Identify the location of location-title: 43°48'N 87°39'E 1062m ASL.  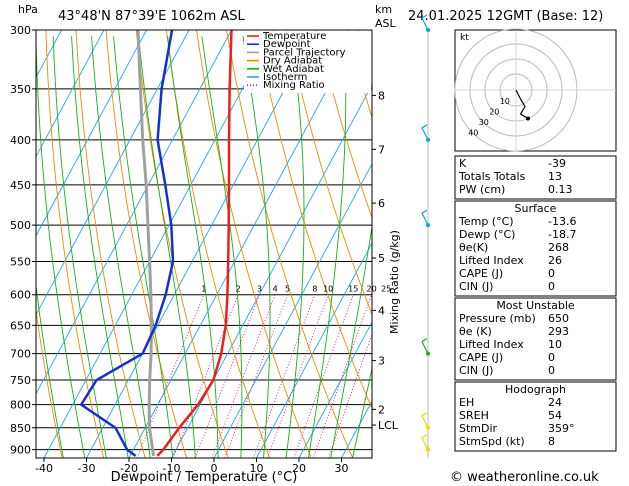
(152, 16).